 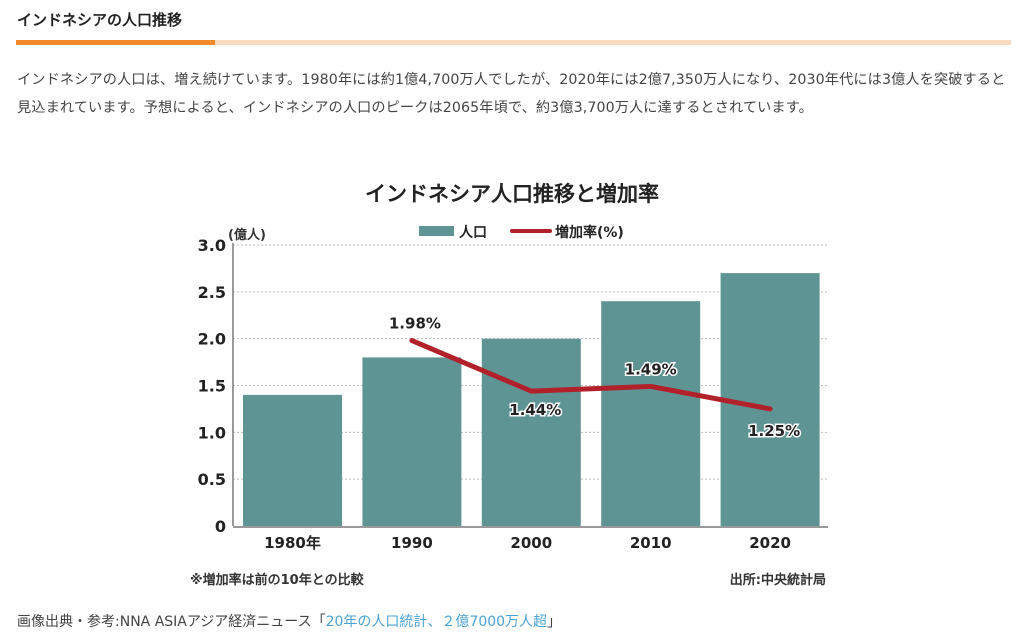 I want to click on legend-label-population: 人口, so click(x=473, y=232).